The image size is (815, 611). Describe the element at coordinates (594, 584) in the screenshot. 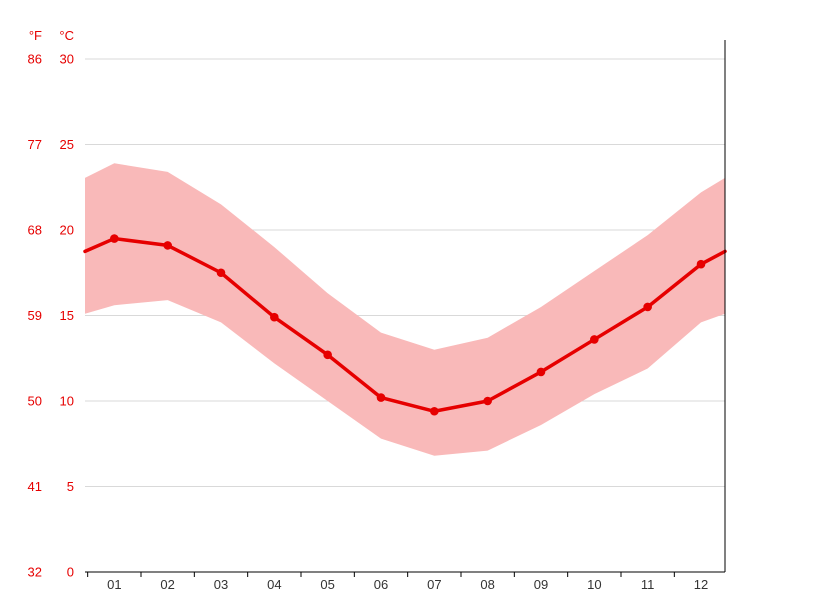

I see `x-tick-label-10: 10` at that location.